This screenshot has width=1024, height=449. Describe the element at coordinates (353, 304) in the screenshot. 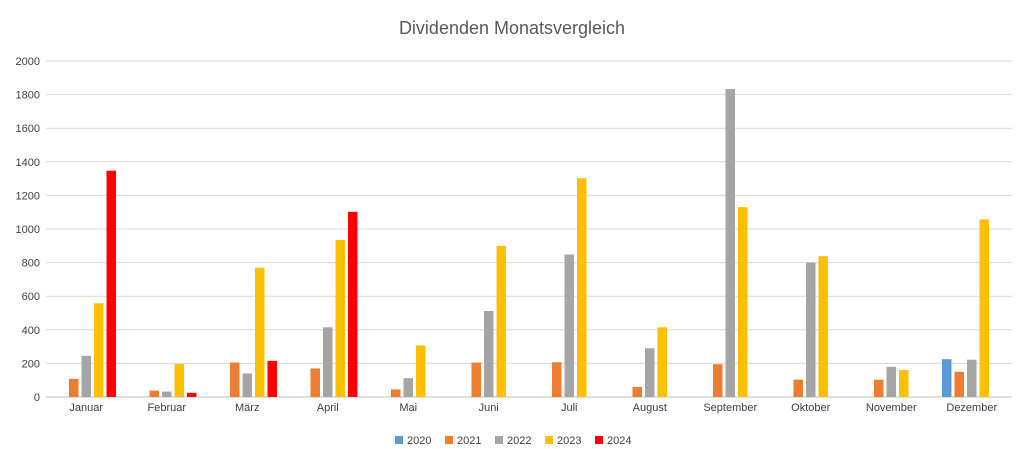

I see `bar-2024-April` at that location.